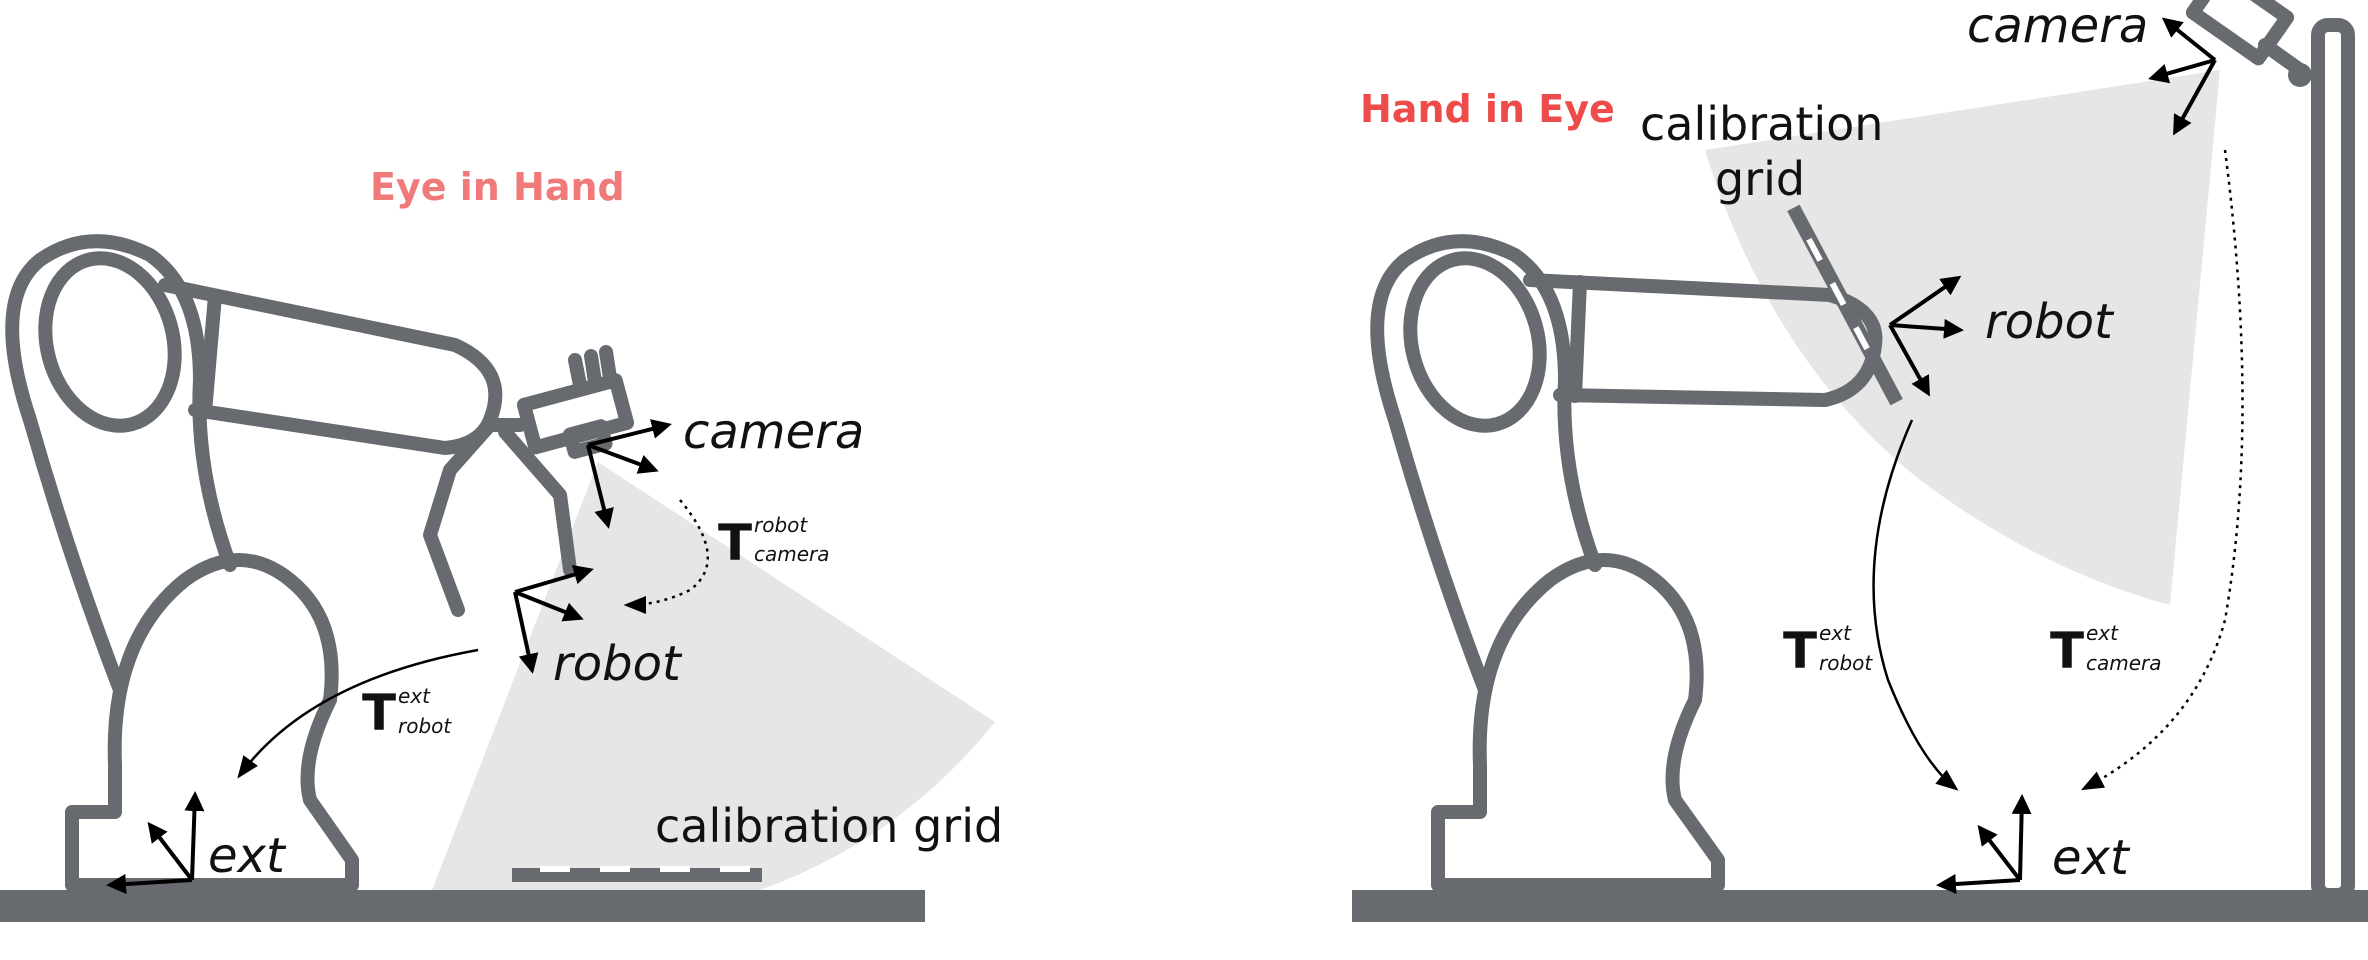 Image resolution: width=2368 pixels, height=960 pixels. I want to click on robot-frame-axes-right, so click(1926, 336).